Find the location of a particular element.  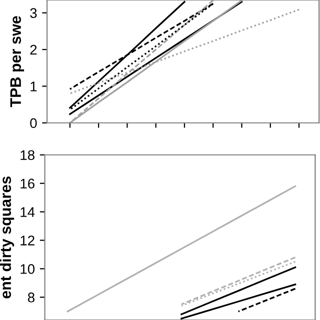

y-tick-label: 0 is located at coordinates (33, 123).